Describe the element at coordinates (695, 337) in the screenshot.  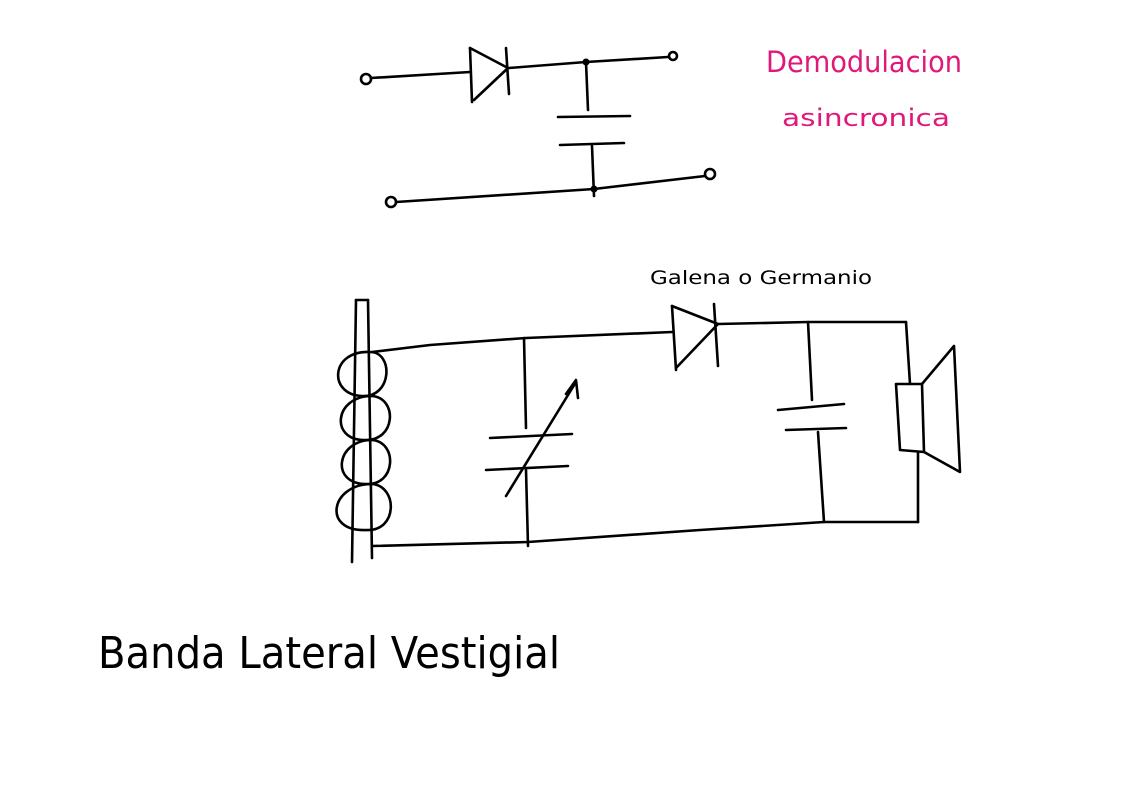
I see `germanium-diode` at that location.